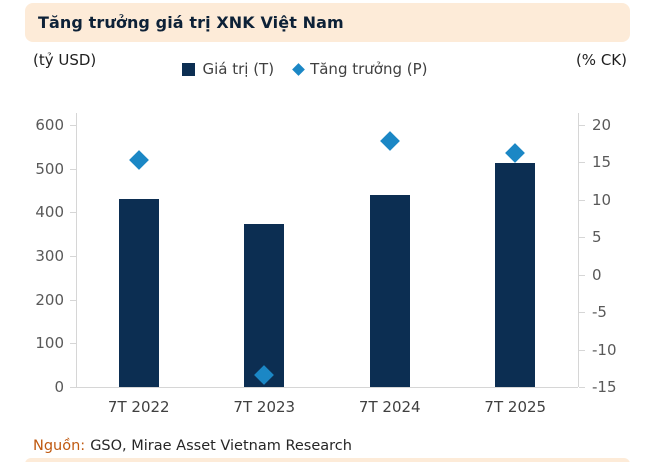 The image size is (658, 462). I want to click on right-axis-tick-label: -15, so click(604, 387).